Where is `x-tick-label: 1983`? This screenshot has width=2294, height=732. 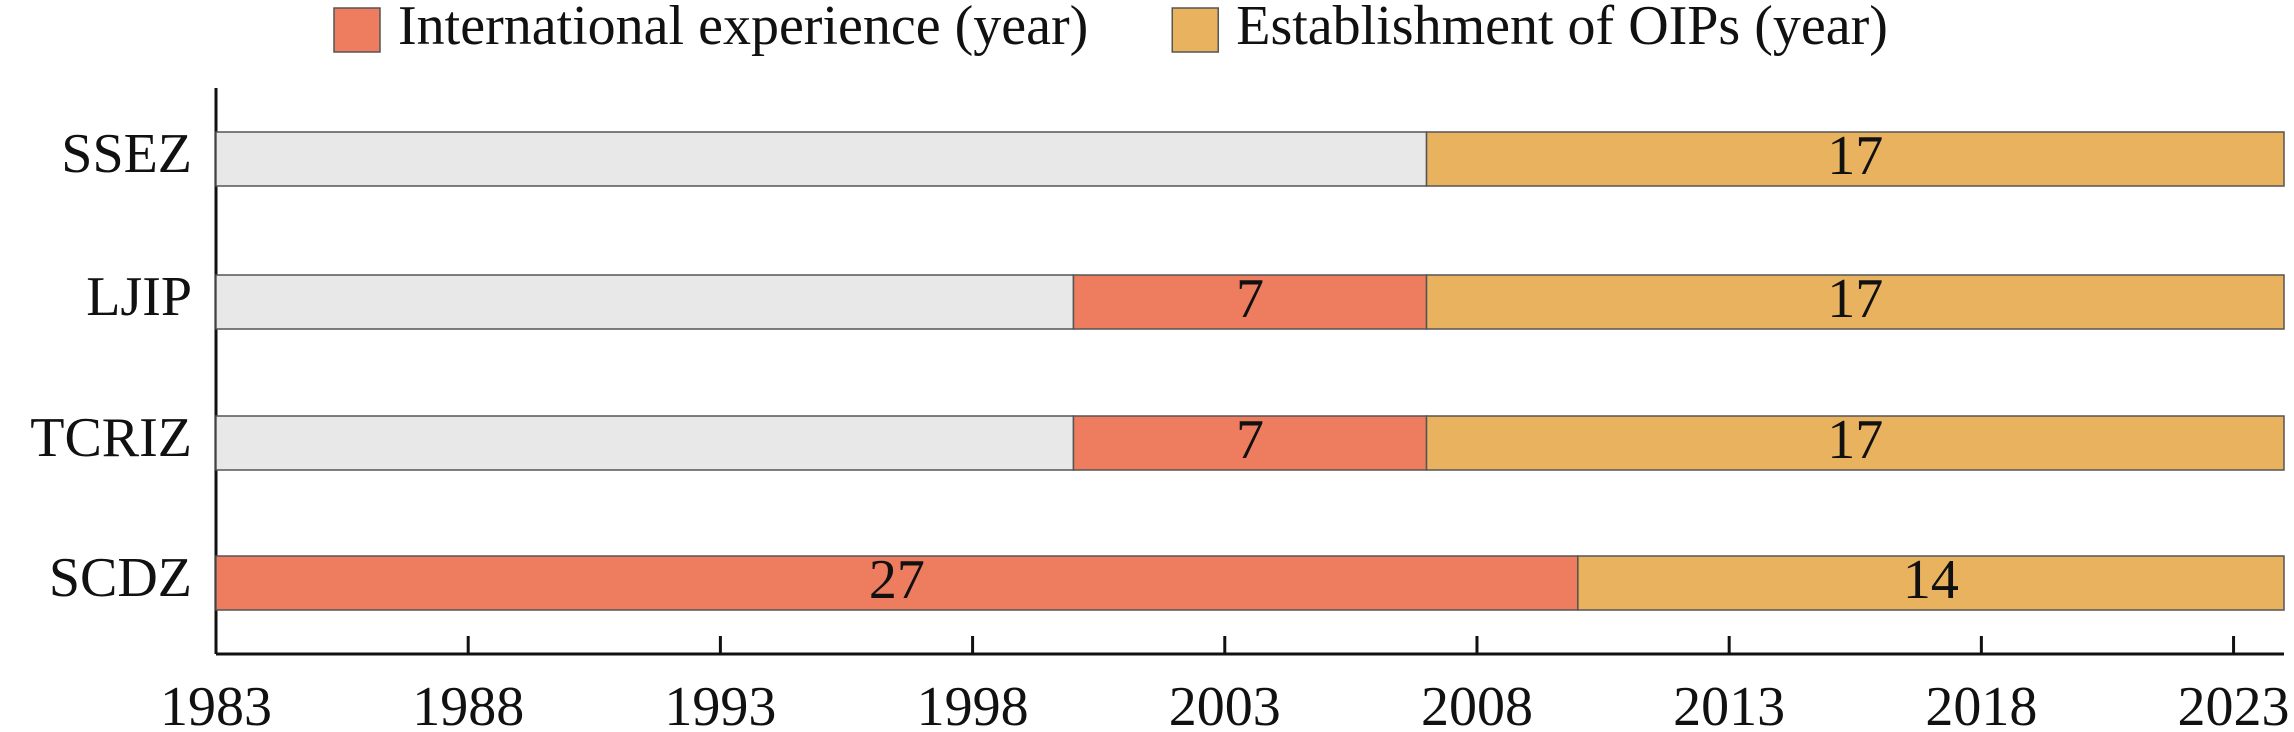
x-tick-label: 1983 is located at coordinates (216, 704).